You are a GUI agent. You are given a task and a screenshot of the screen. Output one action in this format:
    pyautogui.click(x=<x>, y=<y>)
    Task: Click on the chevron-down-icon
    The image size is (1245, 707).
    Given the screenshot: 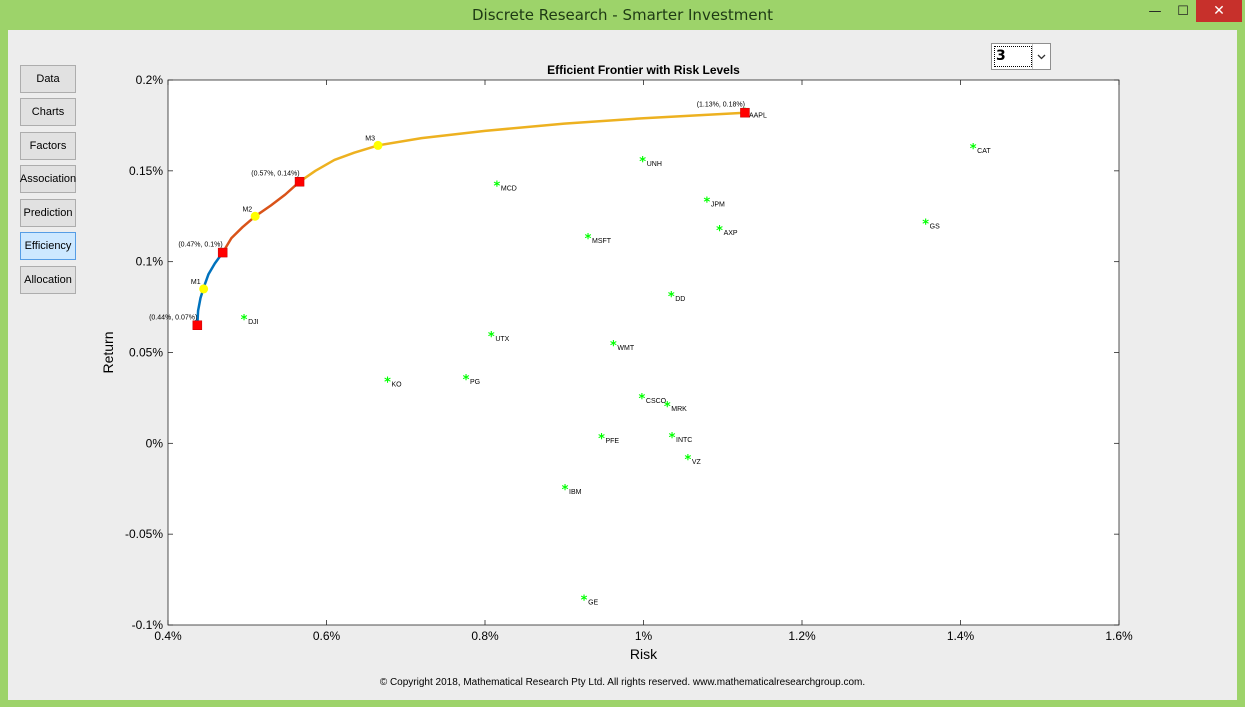 What is the action you would take?
    pyautogui.click(x=1041, y=56)
    